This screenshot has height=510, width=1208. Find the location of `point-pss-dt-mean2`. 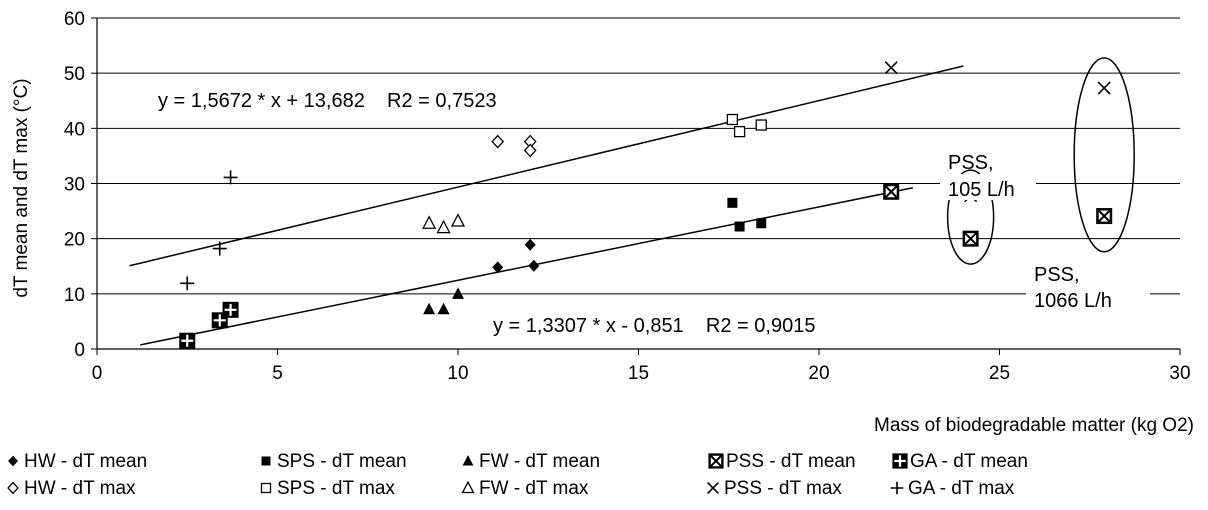

point-pss-dt-mean2 is located at coordinates (1104, 216).